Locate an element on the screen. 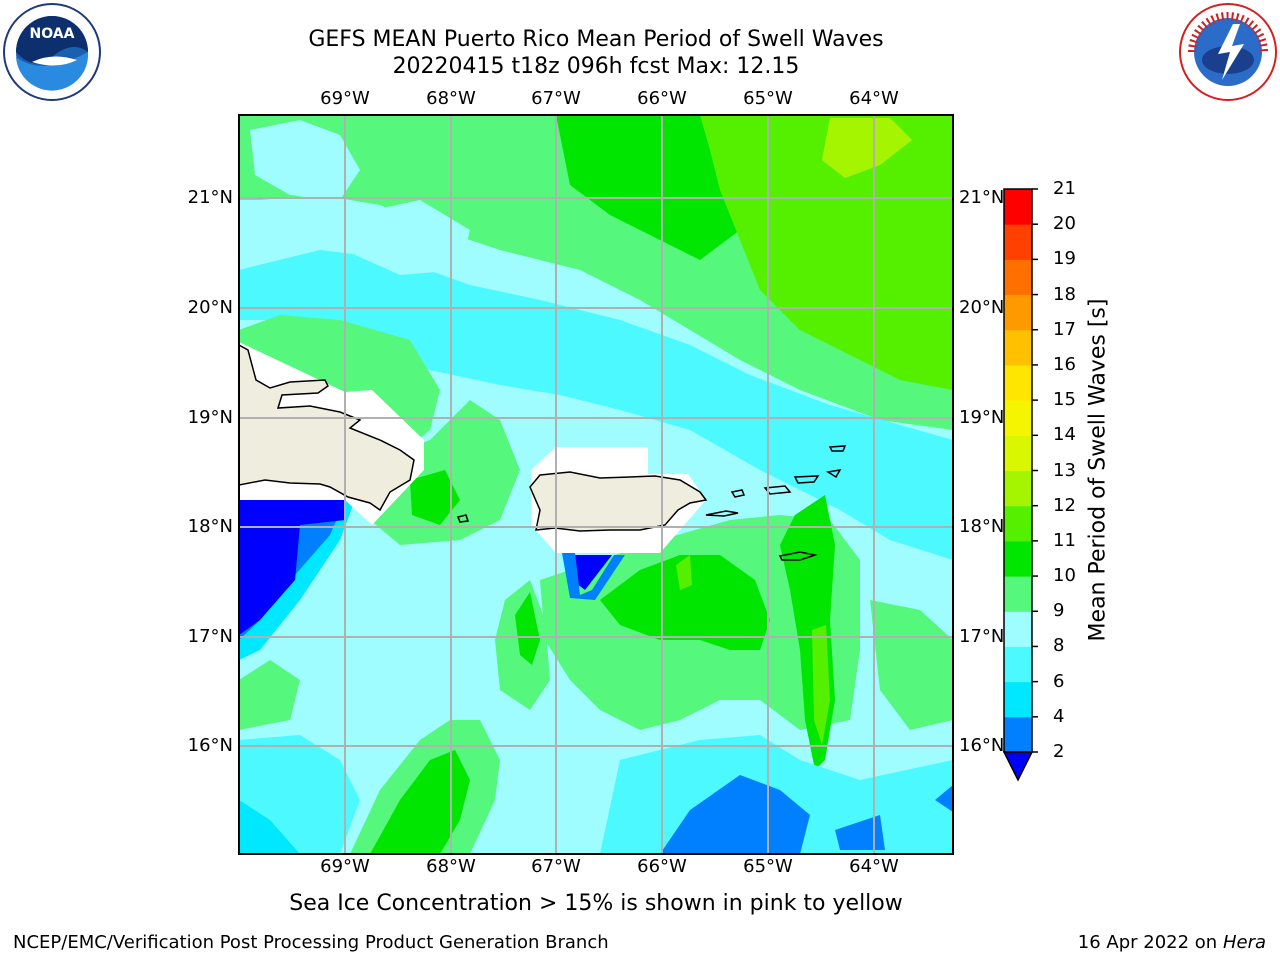 This screenshot has width=1280, height=960. field-8-9-nw is located at coordinates (305, 160).